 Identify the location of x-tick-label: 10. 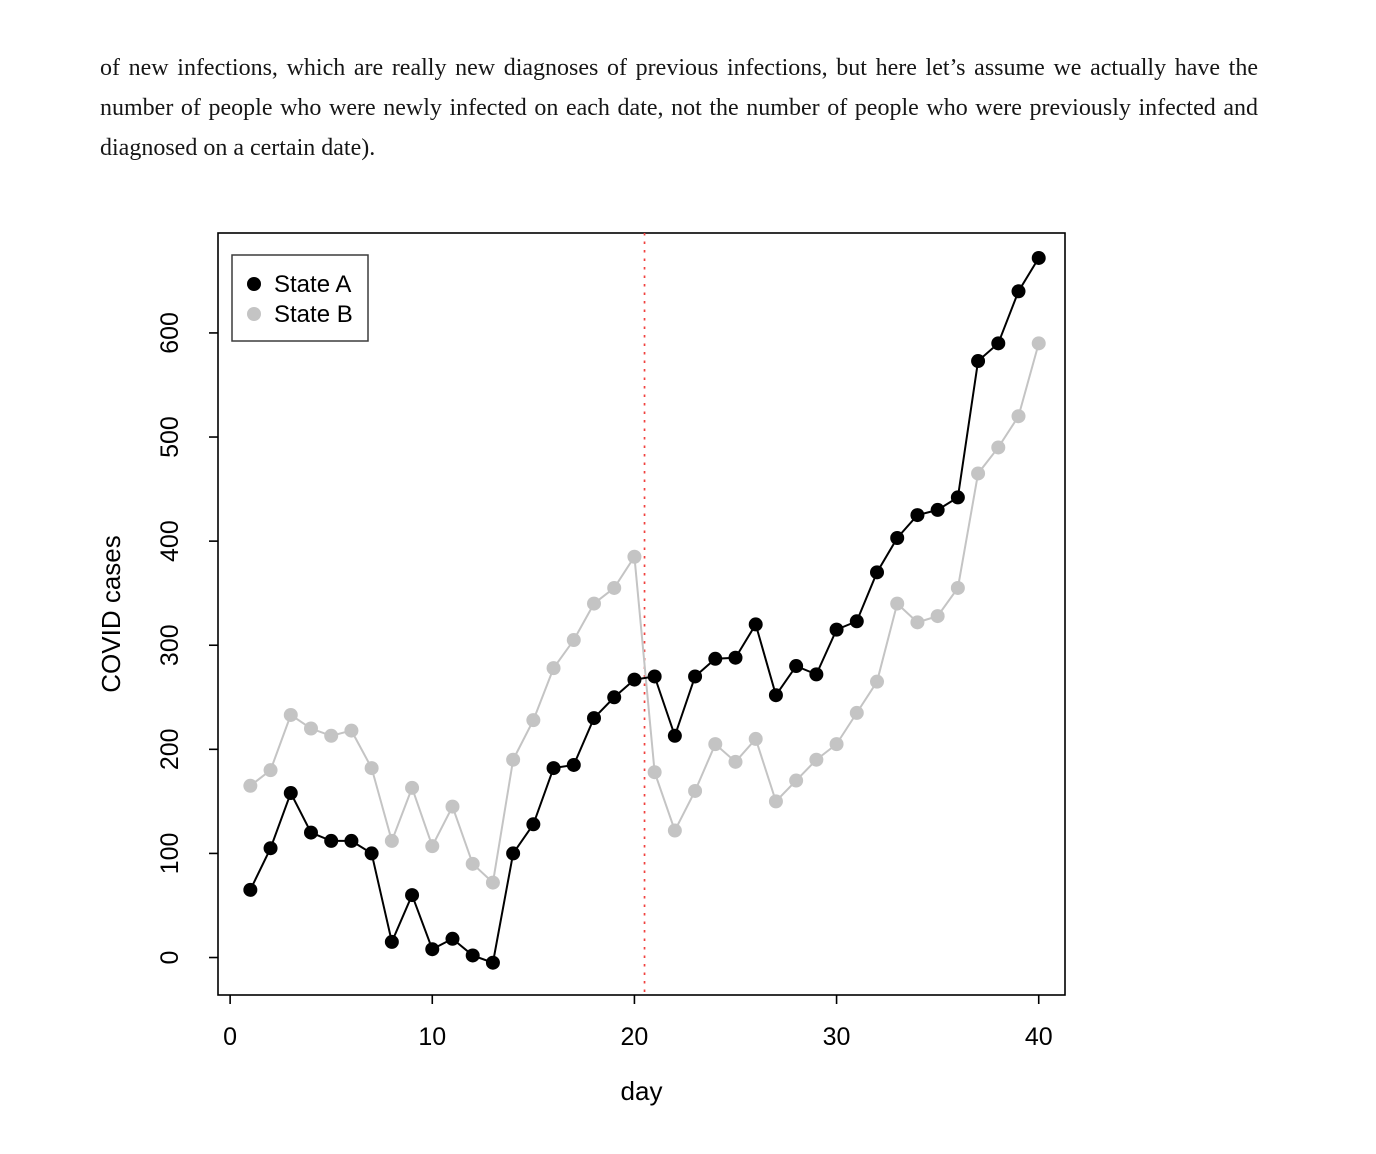
(432, 1037).